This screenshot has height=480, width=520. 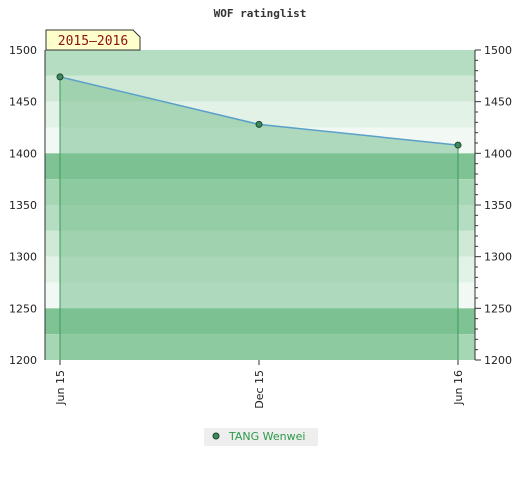 What do you see at coordinates (23, 308) in the screenshot?
I see `y-tick-label-left: 1250` at bounding box center [23, 308].